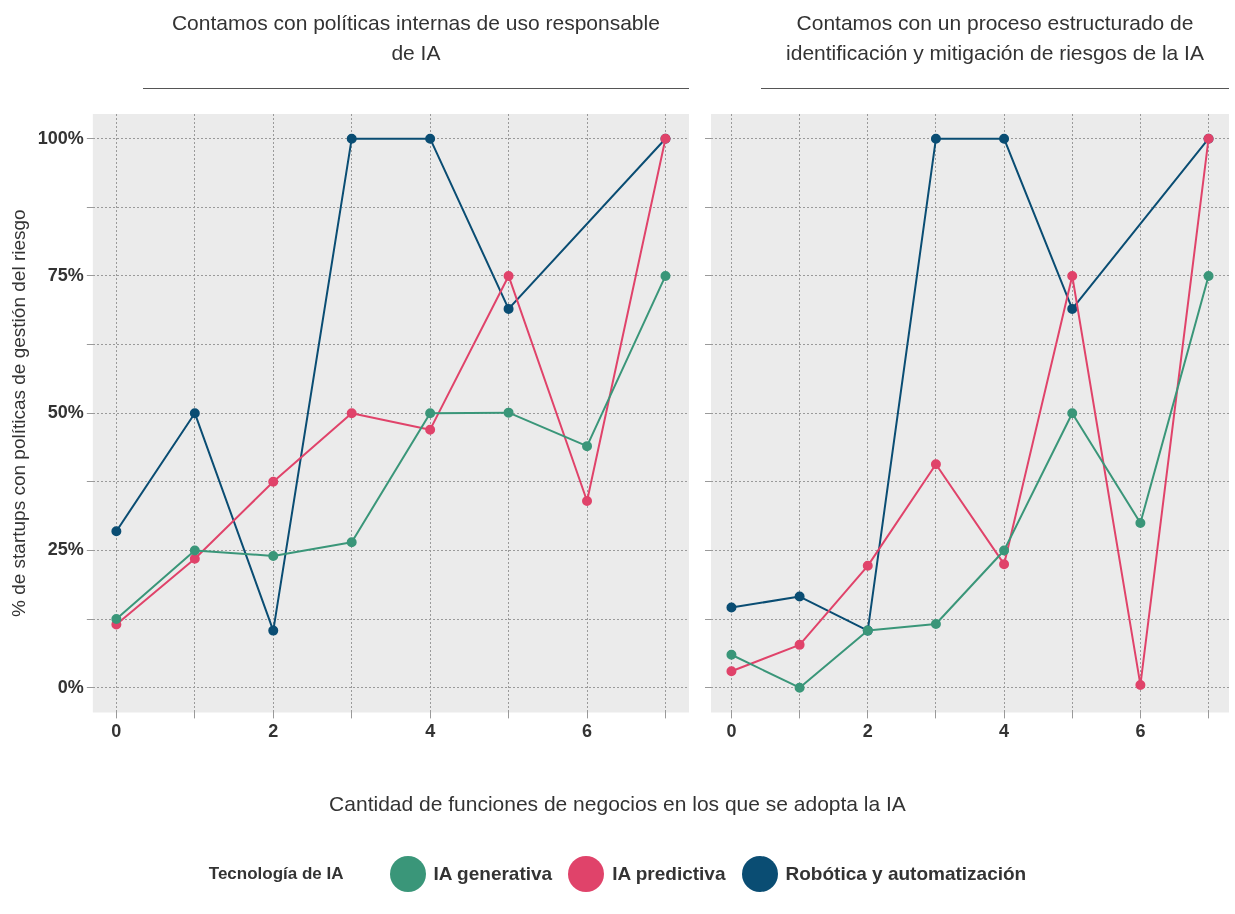  What do you see at coordinates (276, 874) in the screenshot?
I see `legend-title: Tecnología de IA` at bounding box center [276, 874].